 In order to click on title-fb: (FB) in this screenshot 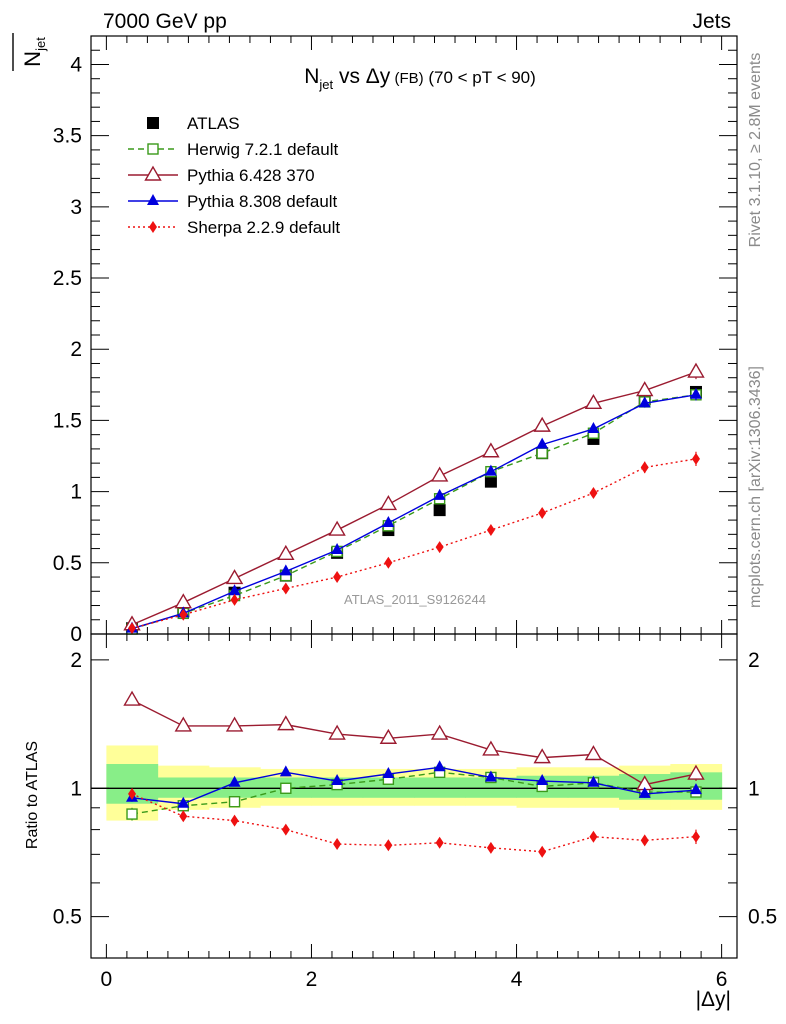, I will do `click(406, 78)`.